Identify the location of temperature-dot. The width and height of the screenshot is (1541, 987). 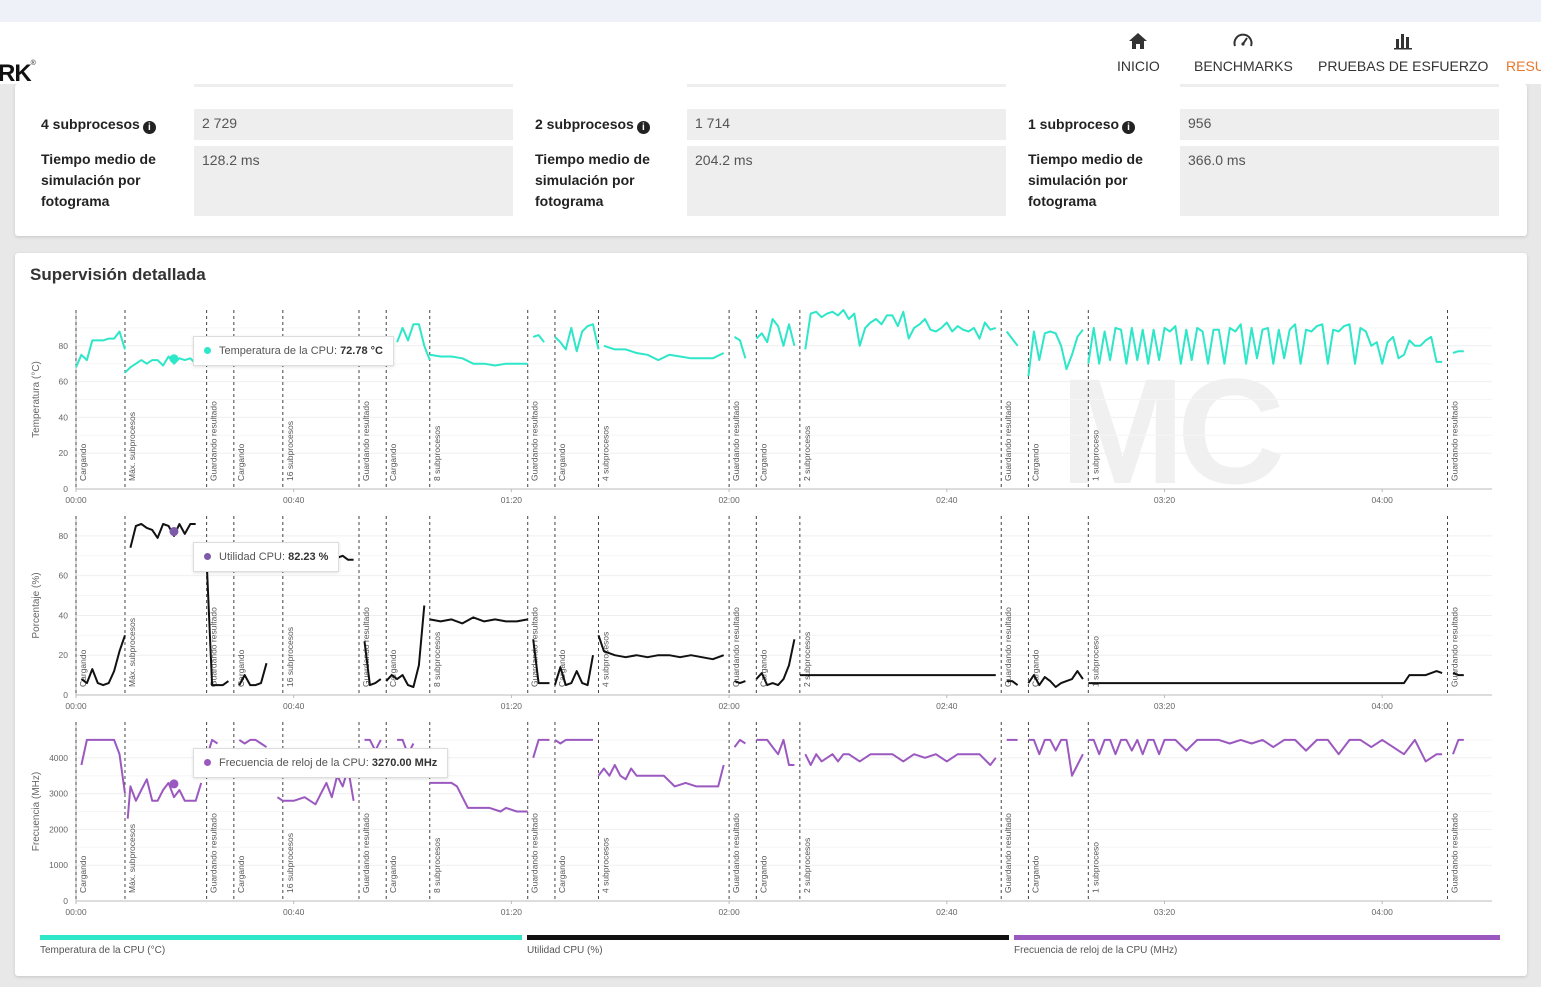
(207, 350).